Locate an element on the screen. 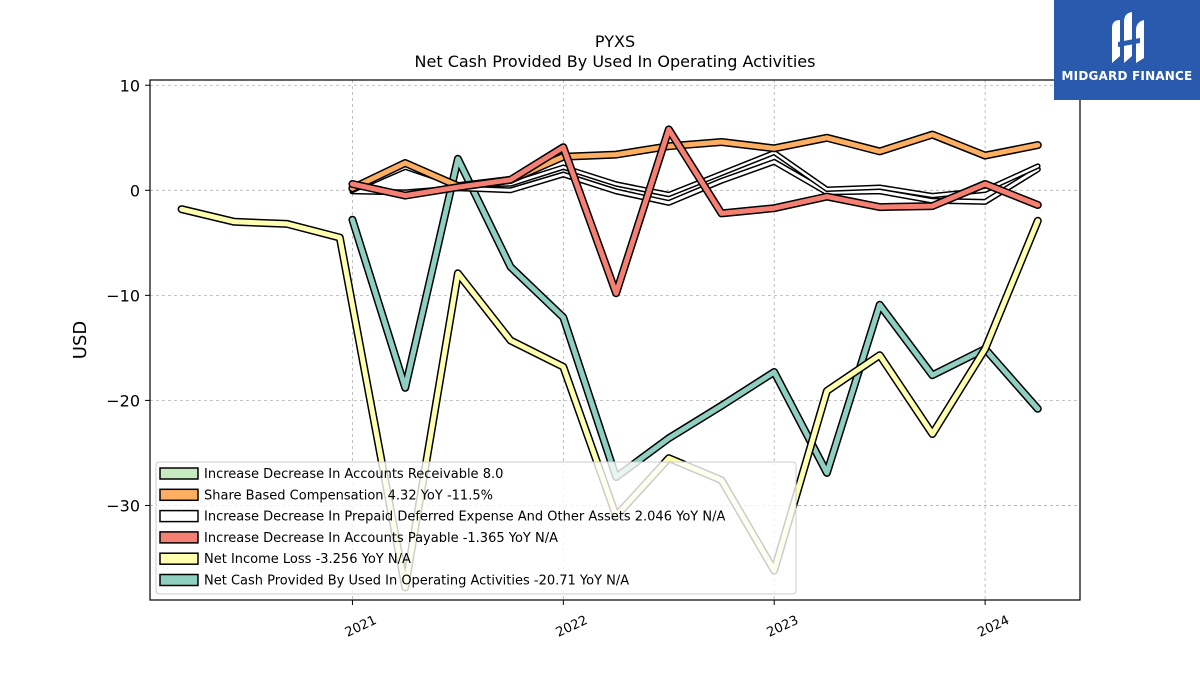  y-tick-label: 0 is located at coordinates (135, 190).